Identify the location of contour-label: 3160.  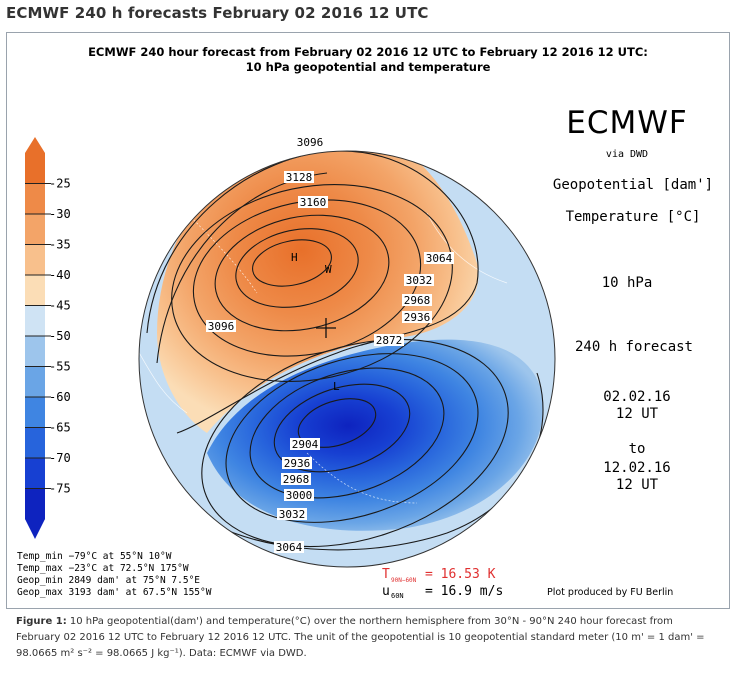
(313, 202).